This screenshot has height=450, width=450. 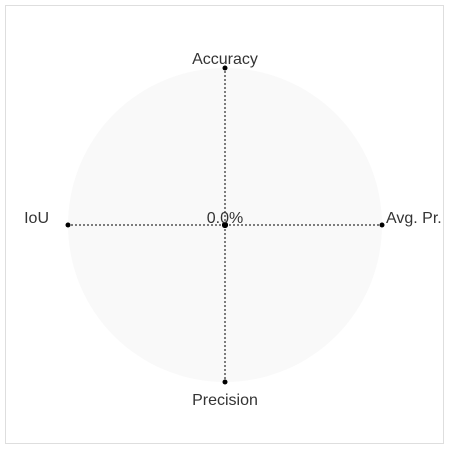 What do you see at coordinates (225, 225) in the screenshot?
I see `data-point` at bounding box center [225, 225].